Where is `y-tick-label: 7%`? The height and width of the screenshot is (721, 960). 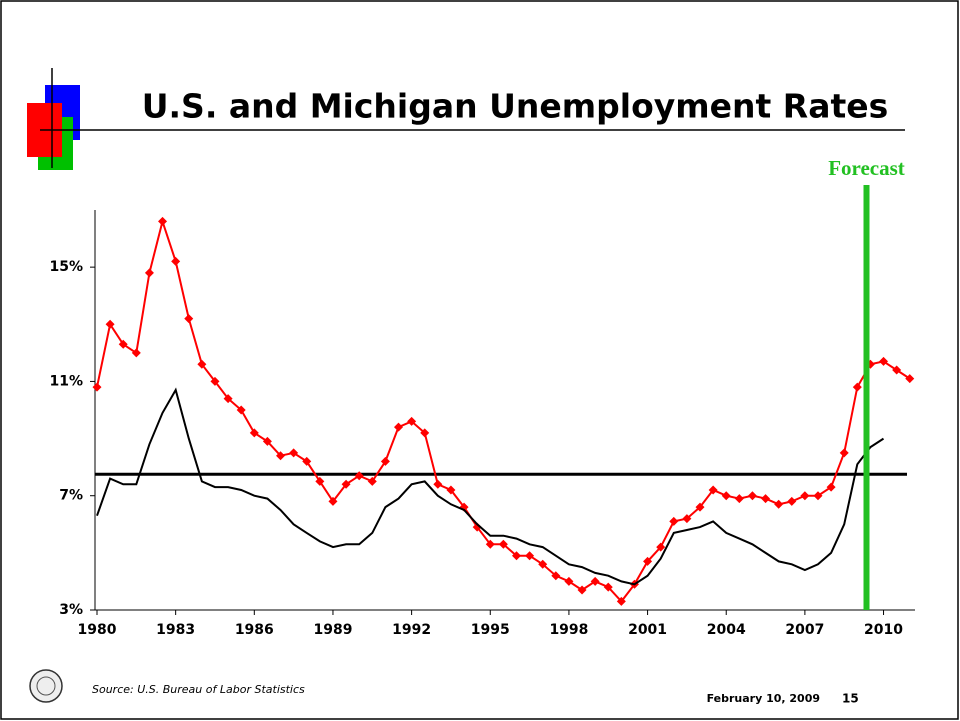
y-tick-label: 7% is located at coordinates (71, 496).